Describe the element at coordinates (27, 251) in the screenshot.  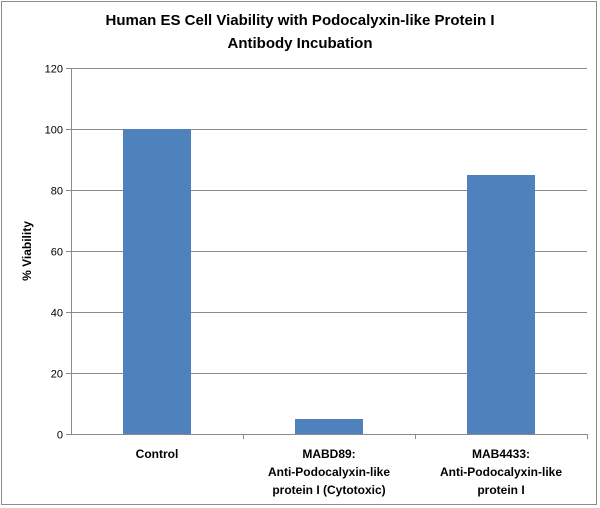
I see `y-axis-label: % Viability` at that location.